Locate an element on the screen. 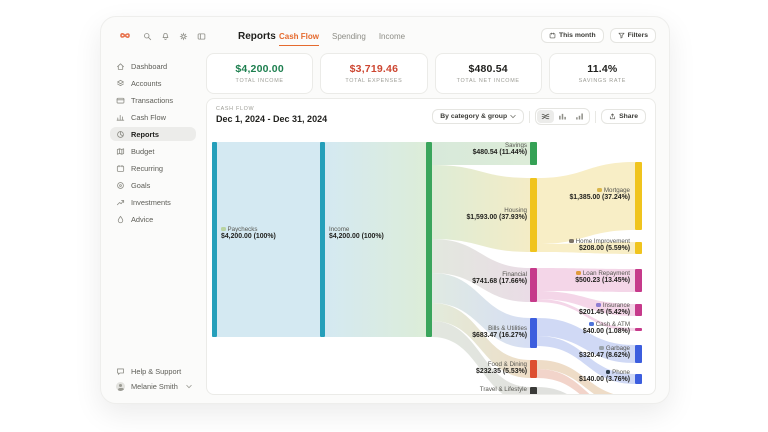 This screenshot has height=432, width=768. search-icon is located at coordinates (147, 36).